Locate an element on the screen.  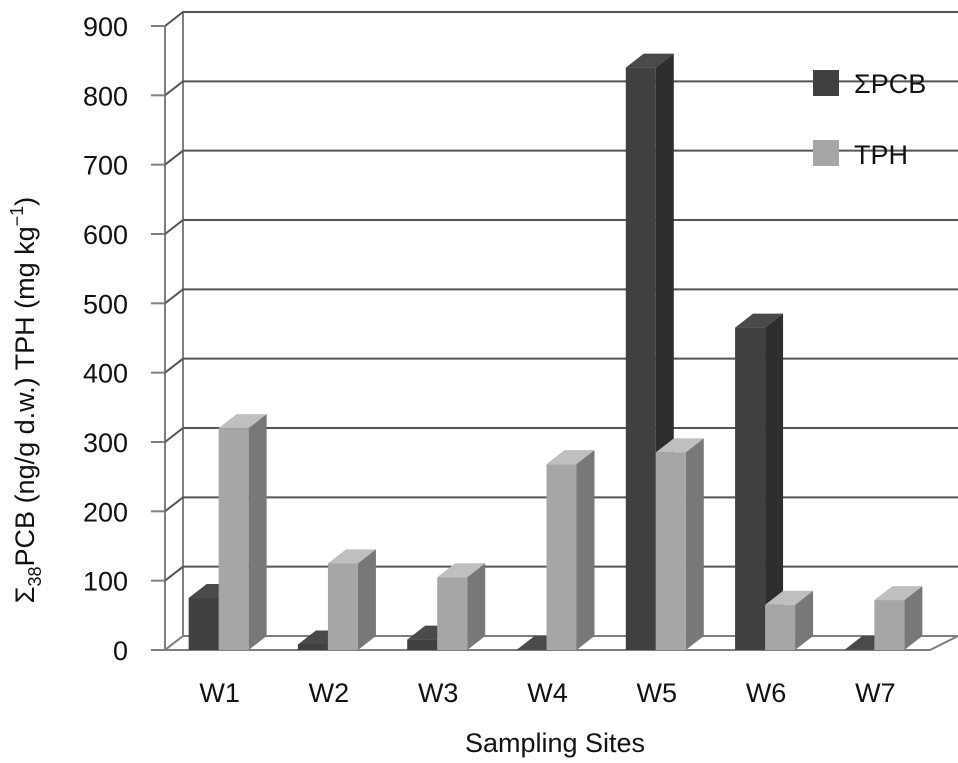
legend-label-pcb: ΣPCB is located at coordinates (890, 84).